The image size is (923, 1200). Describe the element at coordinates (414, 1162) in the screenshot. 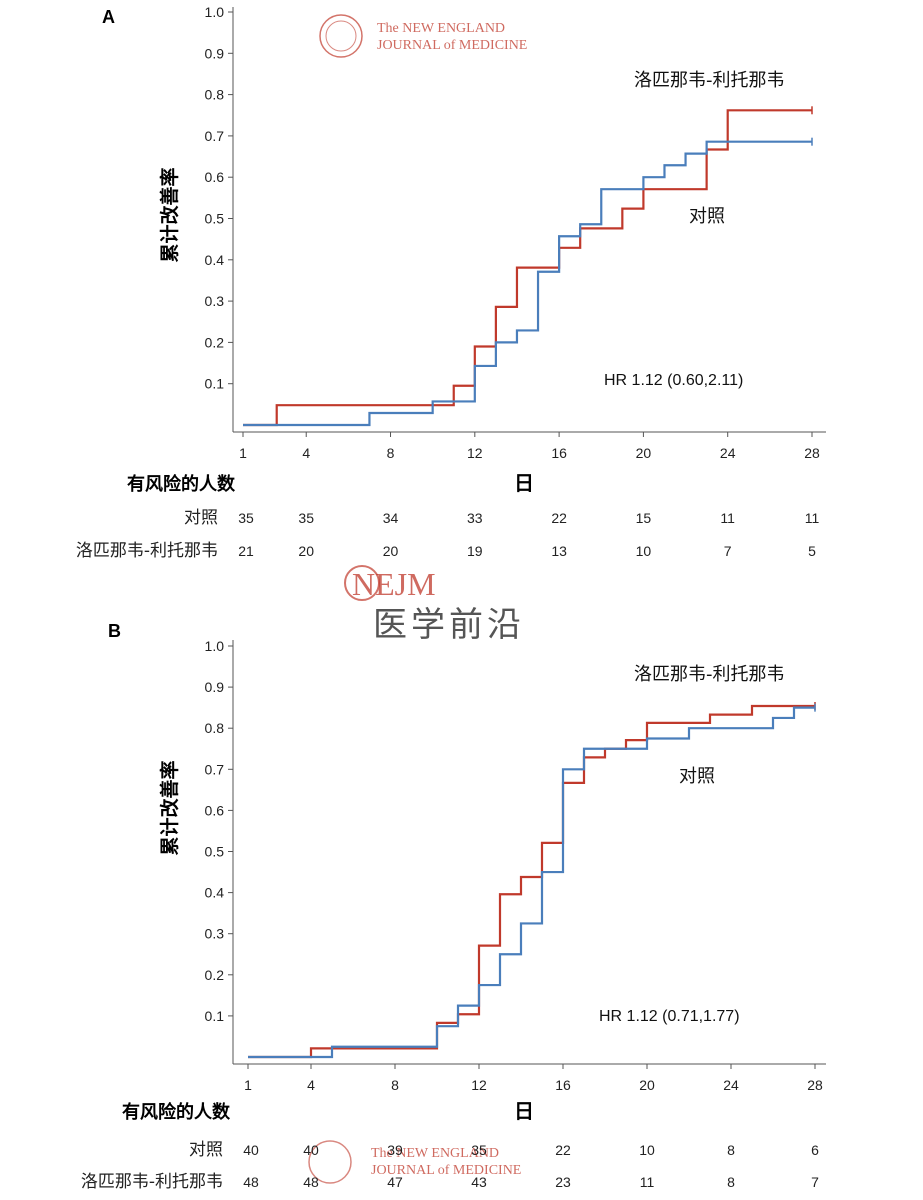

I see `nejm-watermark-bottom: The NEW ENGLAND JOURNAL of MEDICINE` at that location.